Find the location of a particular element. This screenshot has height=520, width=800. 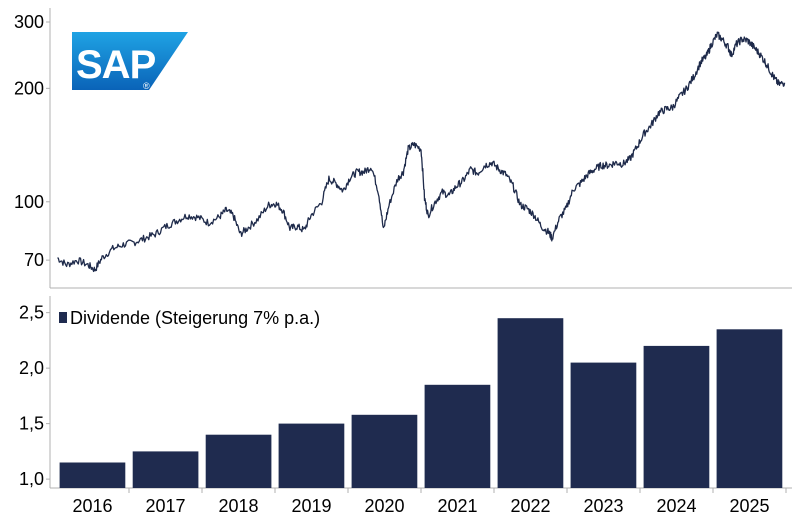

x-tick-label: 2021 is located at coordinates (457, 506).